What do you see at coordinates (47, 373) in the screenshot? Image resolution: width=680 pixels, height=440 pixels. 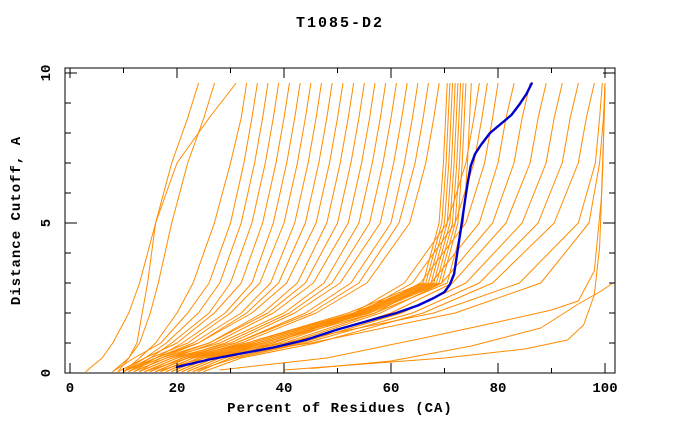 I see `y-tick-label: 0` at bounding box center [47, 373].